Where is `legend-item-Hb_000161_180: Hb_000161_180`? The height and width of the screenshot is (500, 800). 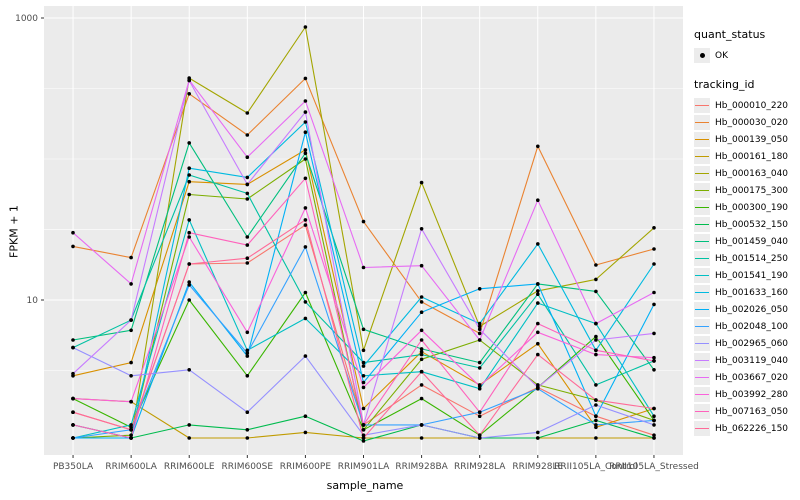
legend-item-Hb_000161_180: Hb_000161_180 is located at coordinates (746, 156).